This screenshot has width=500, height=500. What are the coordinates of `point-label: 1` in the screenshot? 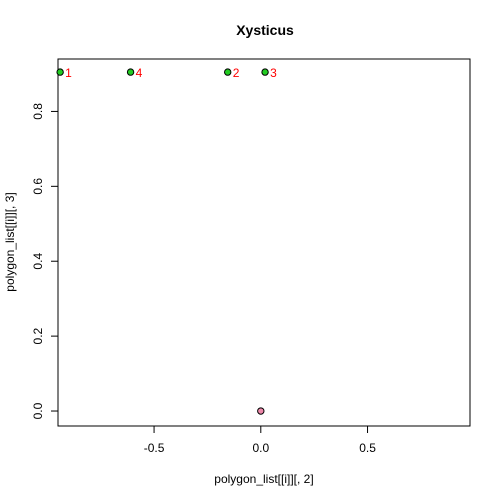 It's located at (68, 73).